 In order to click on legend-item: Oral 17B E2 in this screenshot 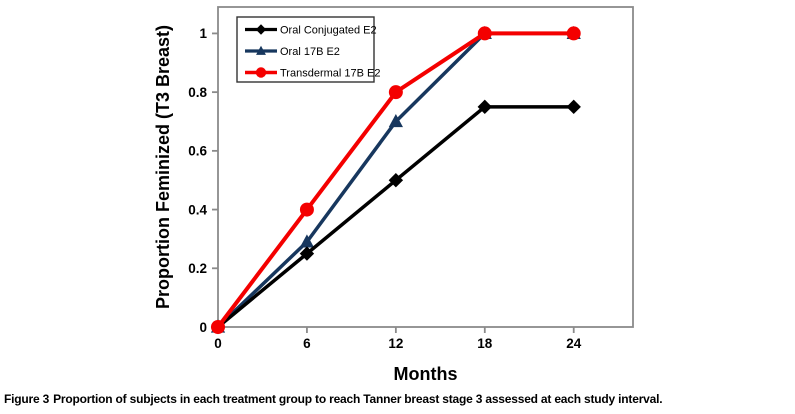, I will do `click(292, 51)`.